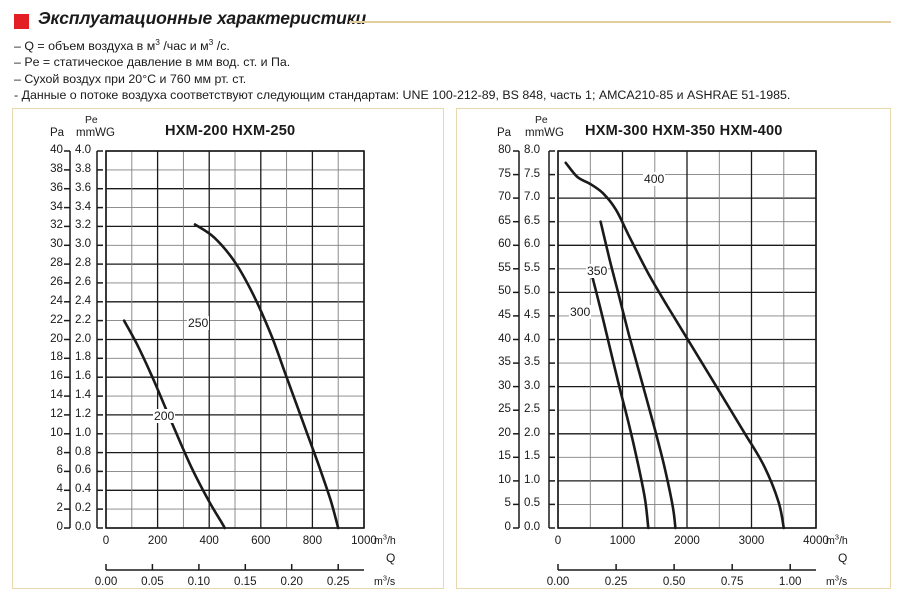 The height and width of the screenshot is (597, 903). I want to click on y-tick-pa: 34, so click(56, 206).